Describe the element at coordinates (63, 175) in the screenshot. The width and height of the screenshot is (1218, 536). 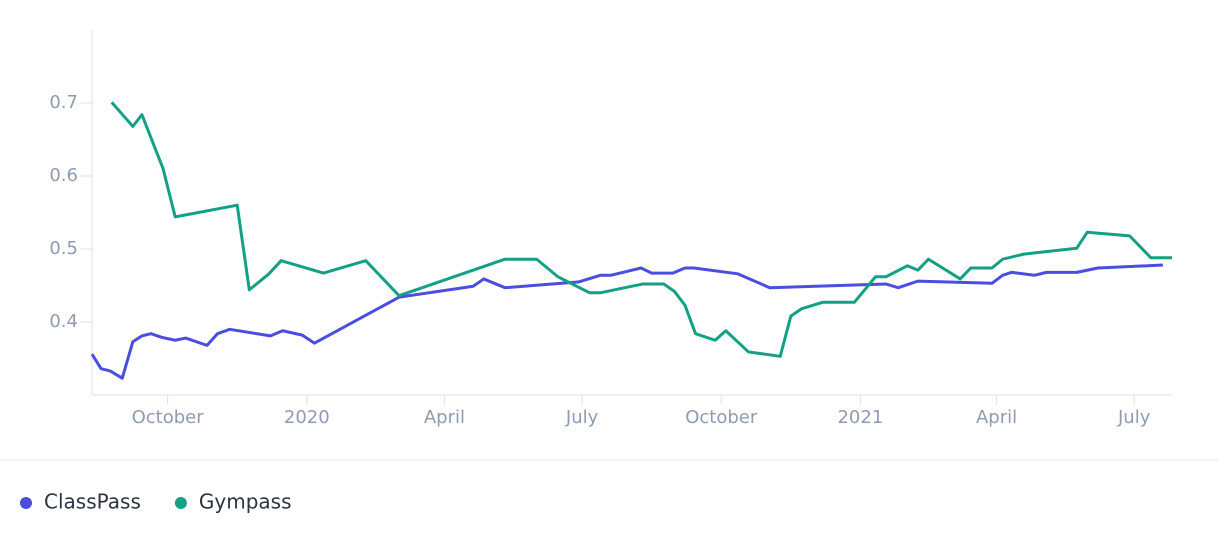
I see `y-tick-label: 0.6` at that location.